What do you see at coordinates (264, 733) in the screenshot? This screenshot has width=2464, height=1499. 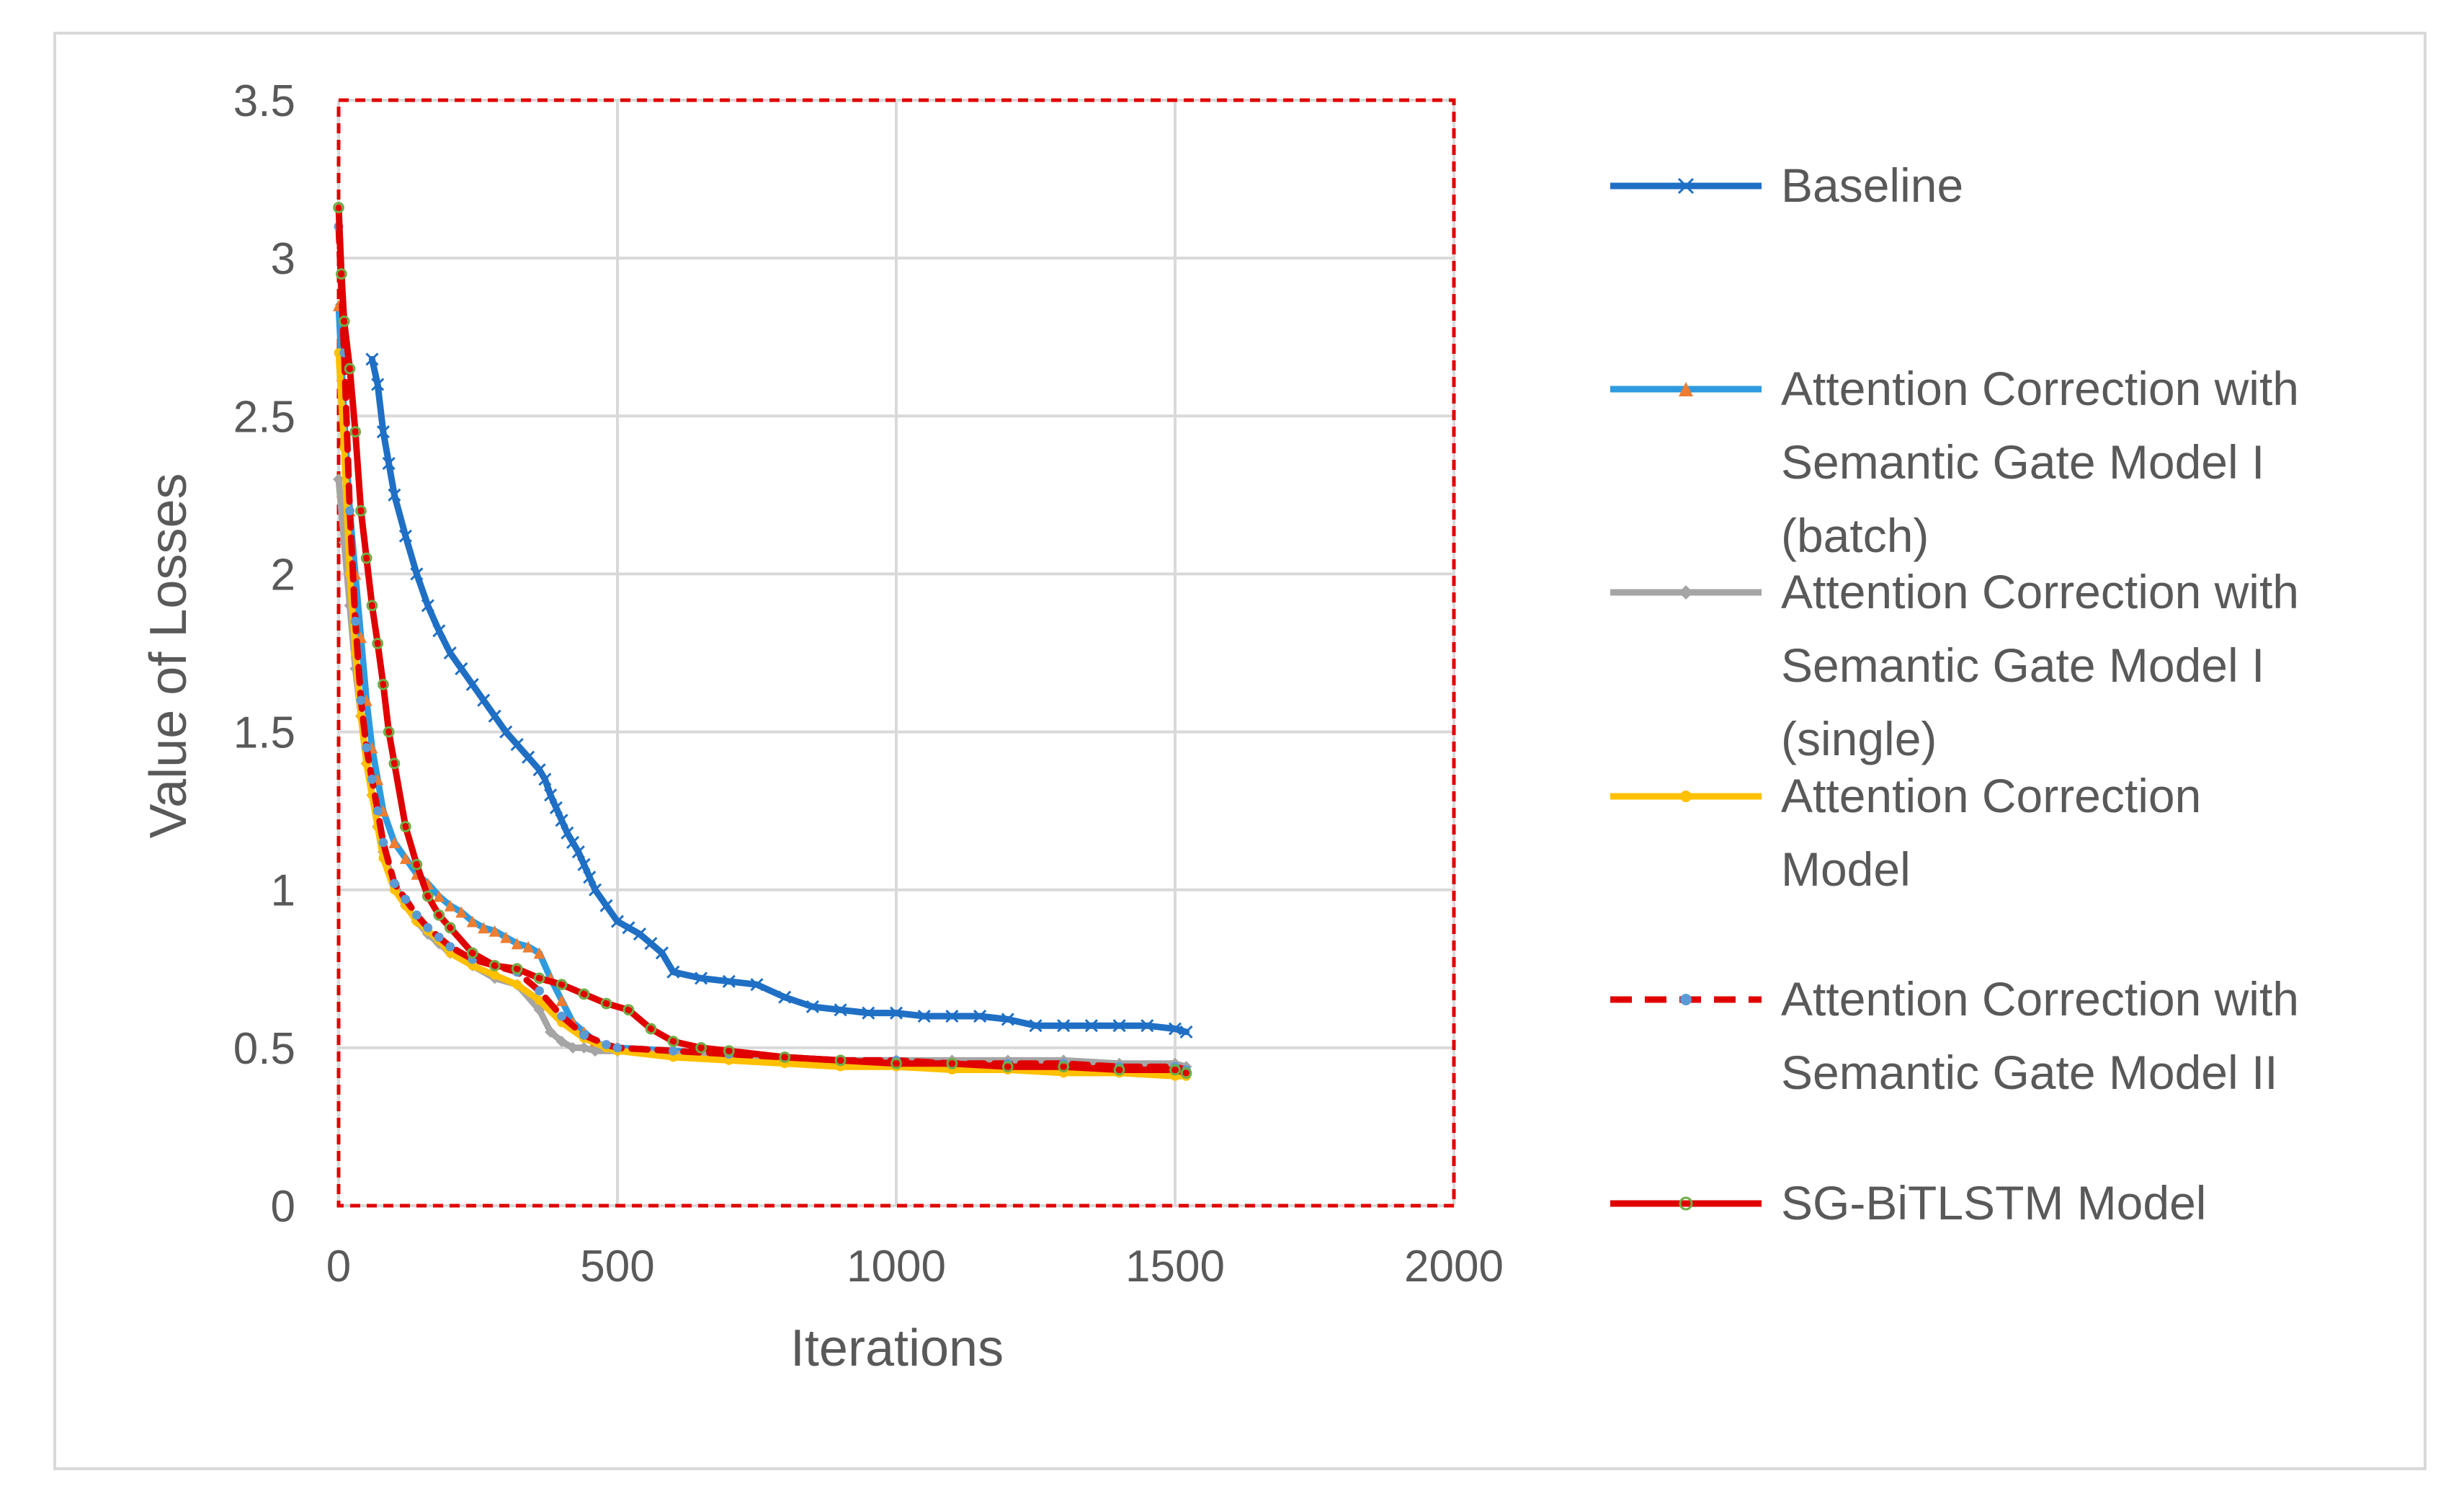 I see `y-tick-label-3: 1.5` at bounding box center [264, 733].